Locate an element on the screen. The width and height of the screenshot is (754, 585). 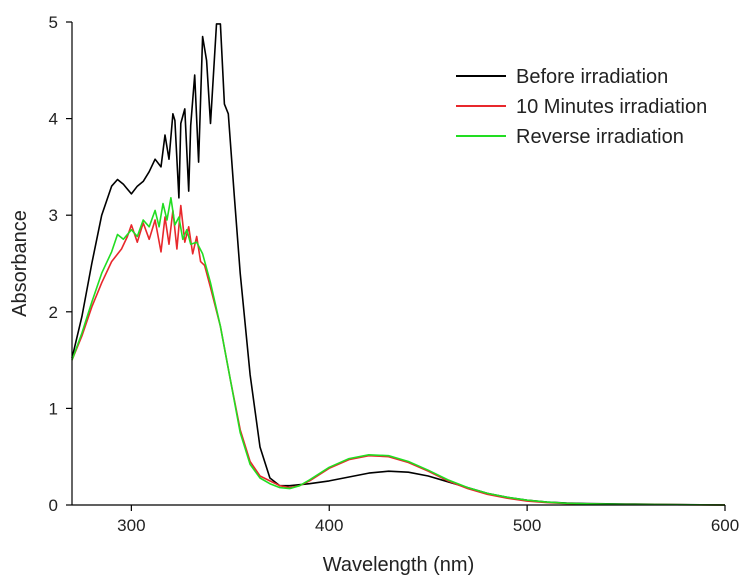
y-tick-label: 3 is located at coordinates (53, 215).